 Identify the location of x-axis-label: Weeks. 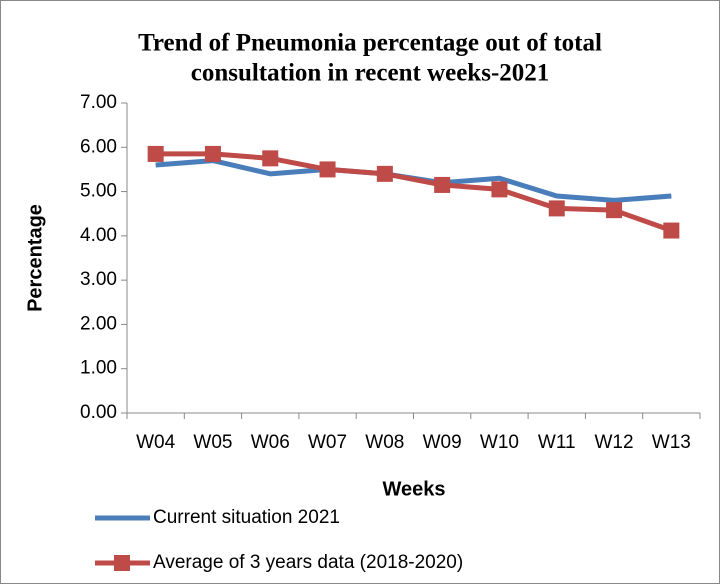
(413, 489).